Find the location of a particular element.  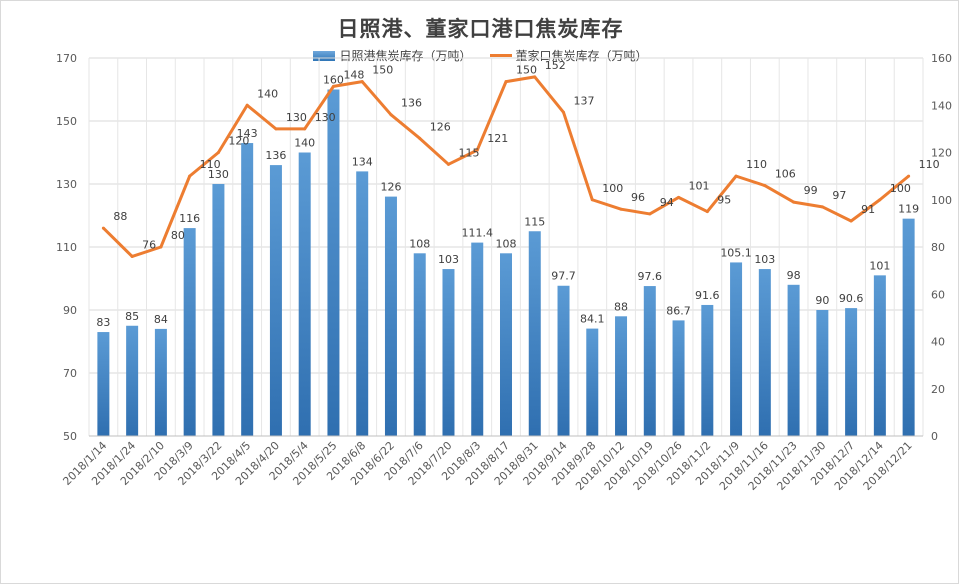

line-data-label: 99 is located at coordinates (811, 190).